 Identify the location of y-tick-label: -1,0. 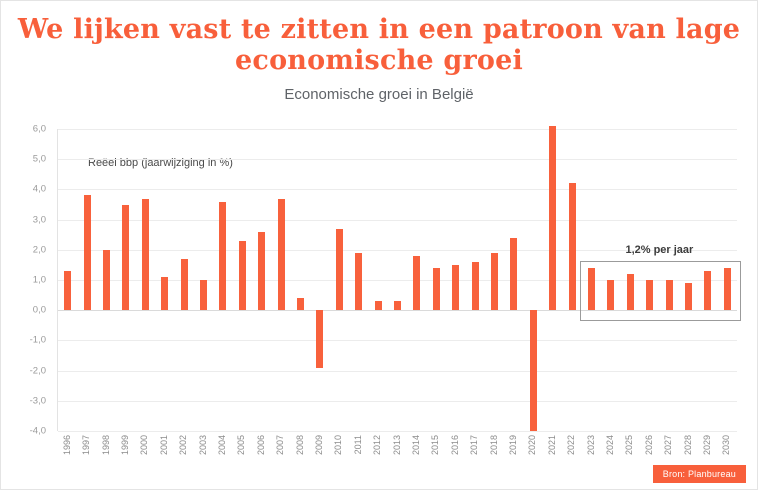
(37, 340).